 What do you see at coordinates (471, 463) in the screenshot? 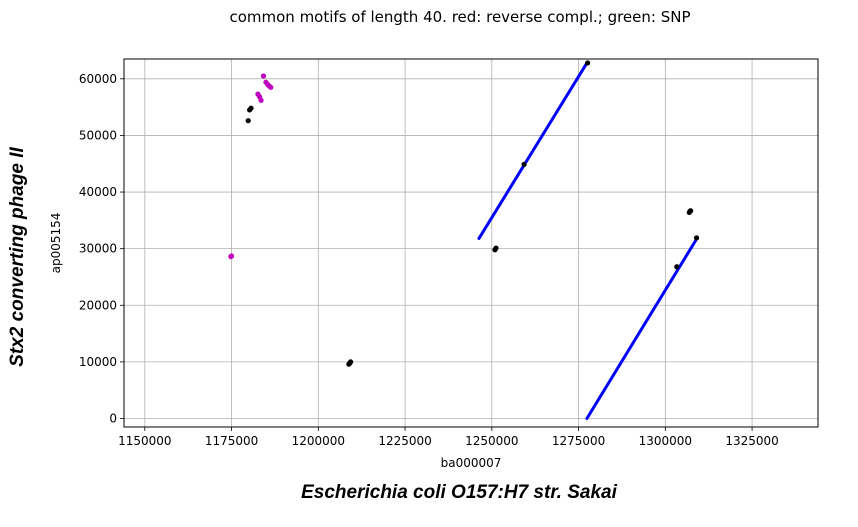
I see `x-axis-label: ba000007` at bounding box center [471, 463].